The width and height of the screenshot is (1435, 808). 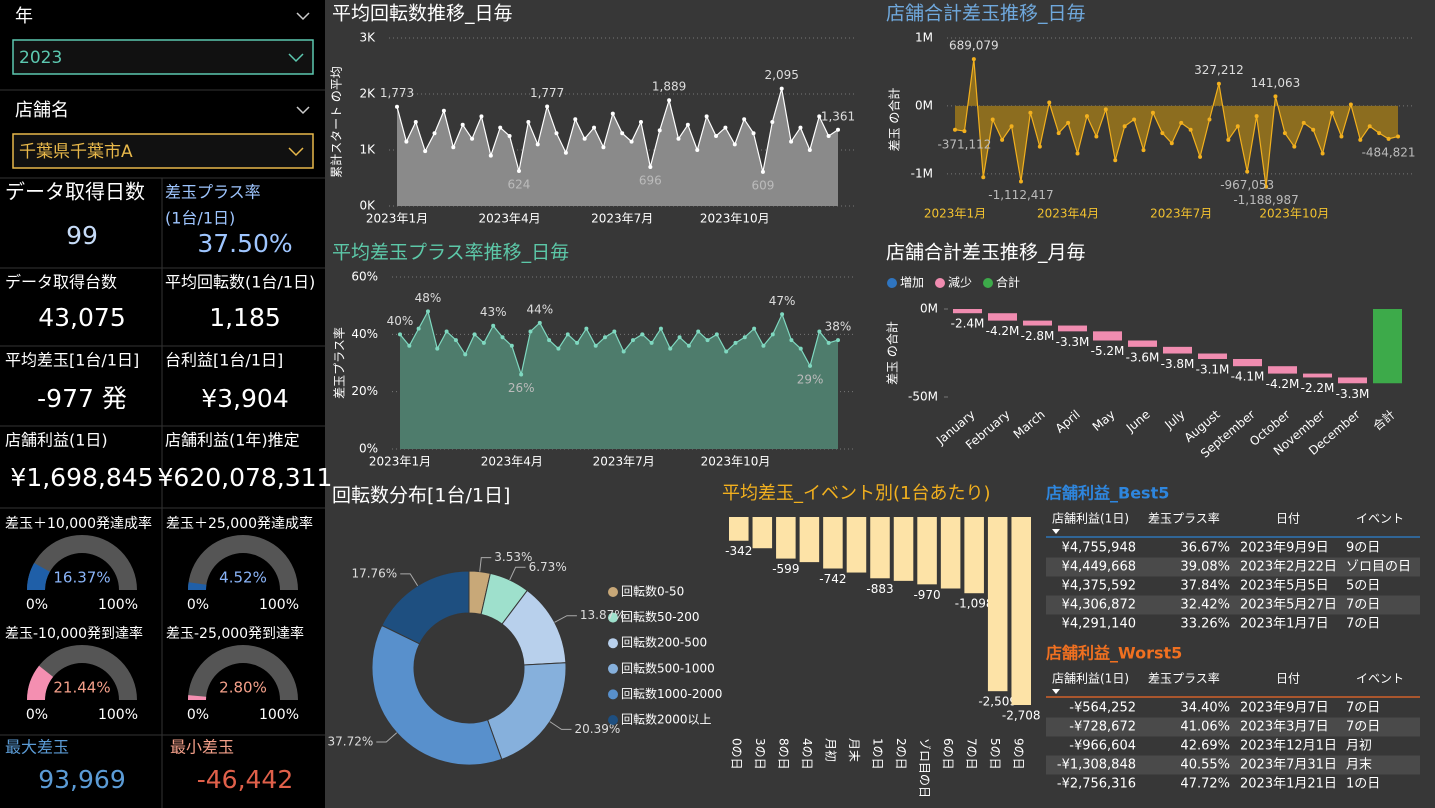 What do you see at coordinates (1102, 727) in the screenshot?
I see `table-cell: -¥728,672` at bounding box center [1102, 727].